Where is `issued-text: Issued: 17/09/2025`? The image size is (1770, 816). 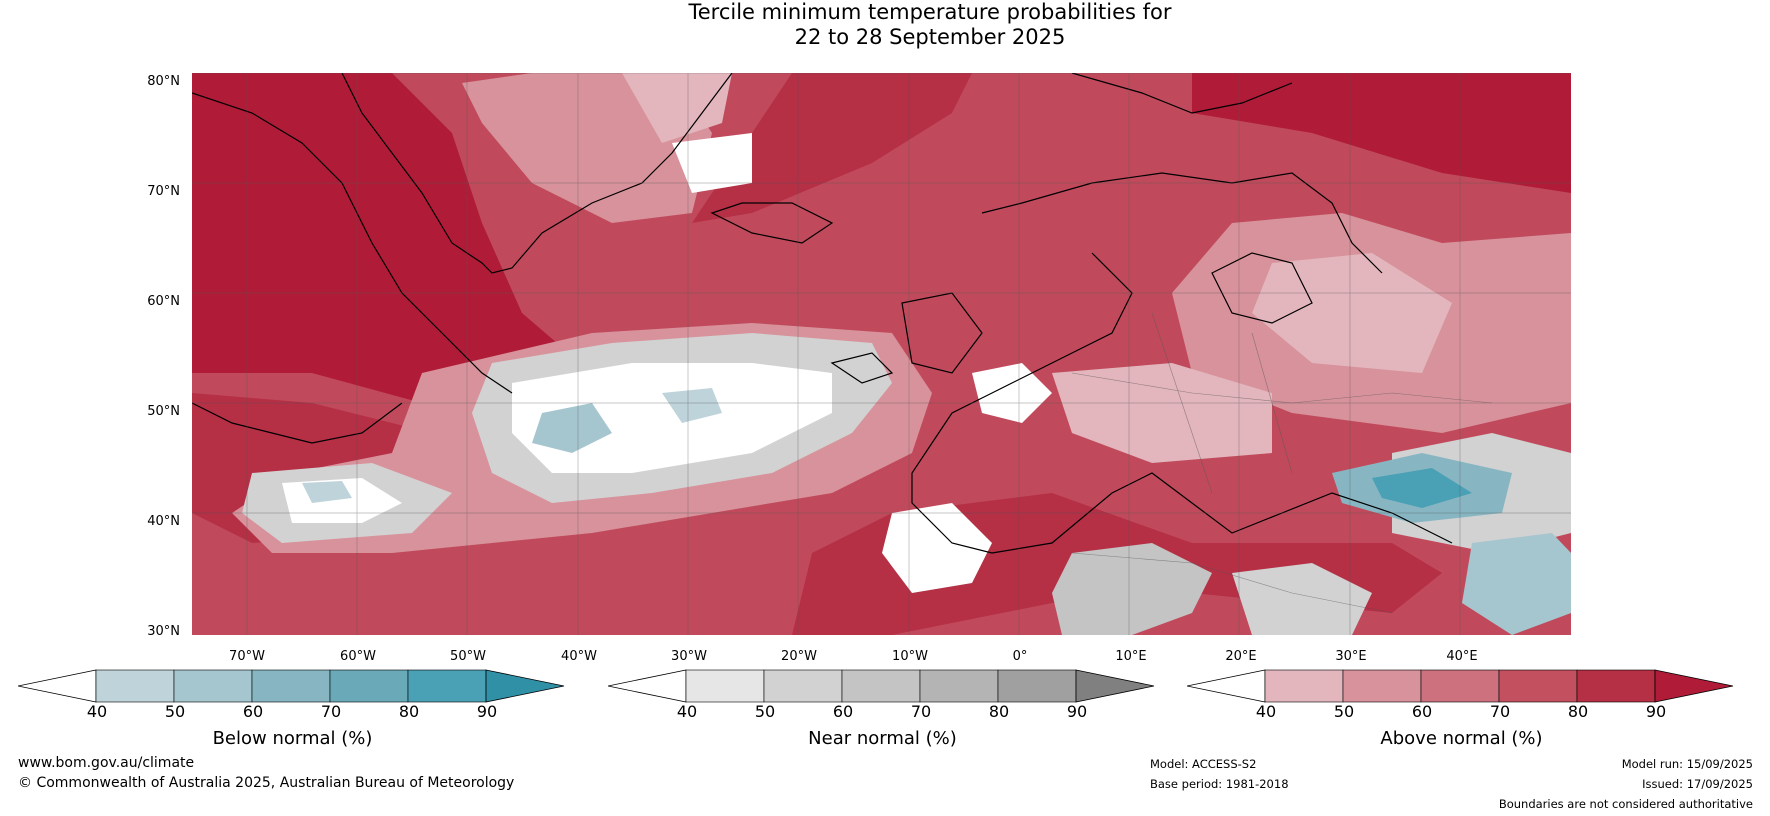 issued-text: Issued: 17/09/2025 is located at coordinates (1697, 784).